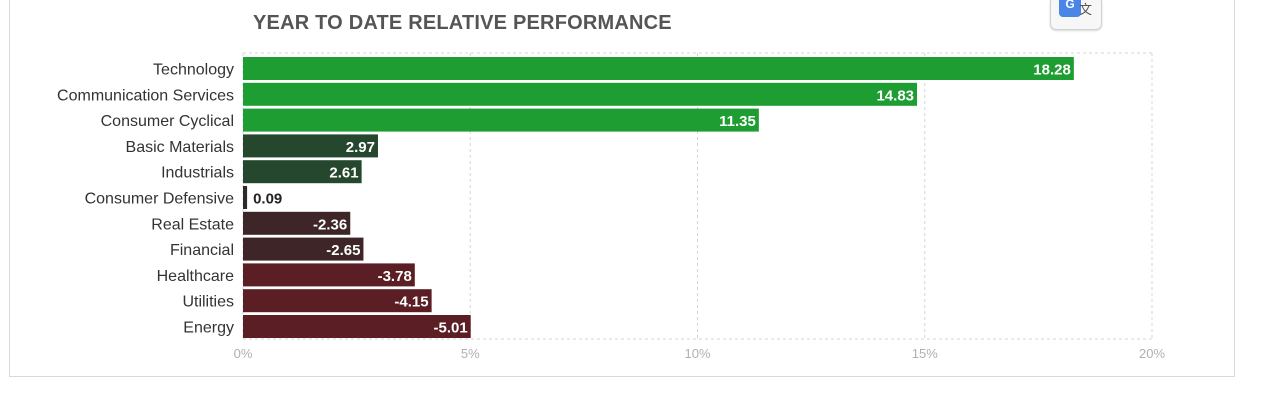 Image resolution: width=1262 pixels, height=402 pixels. What do you see at coordinates (737, 121) in the screenshot?
I see `value-label: 11.35` at bounding box center [737, 121].